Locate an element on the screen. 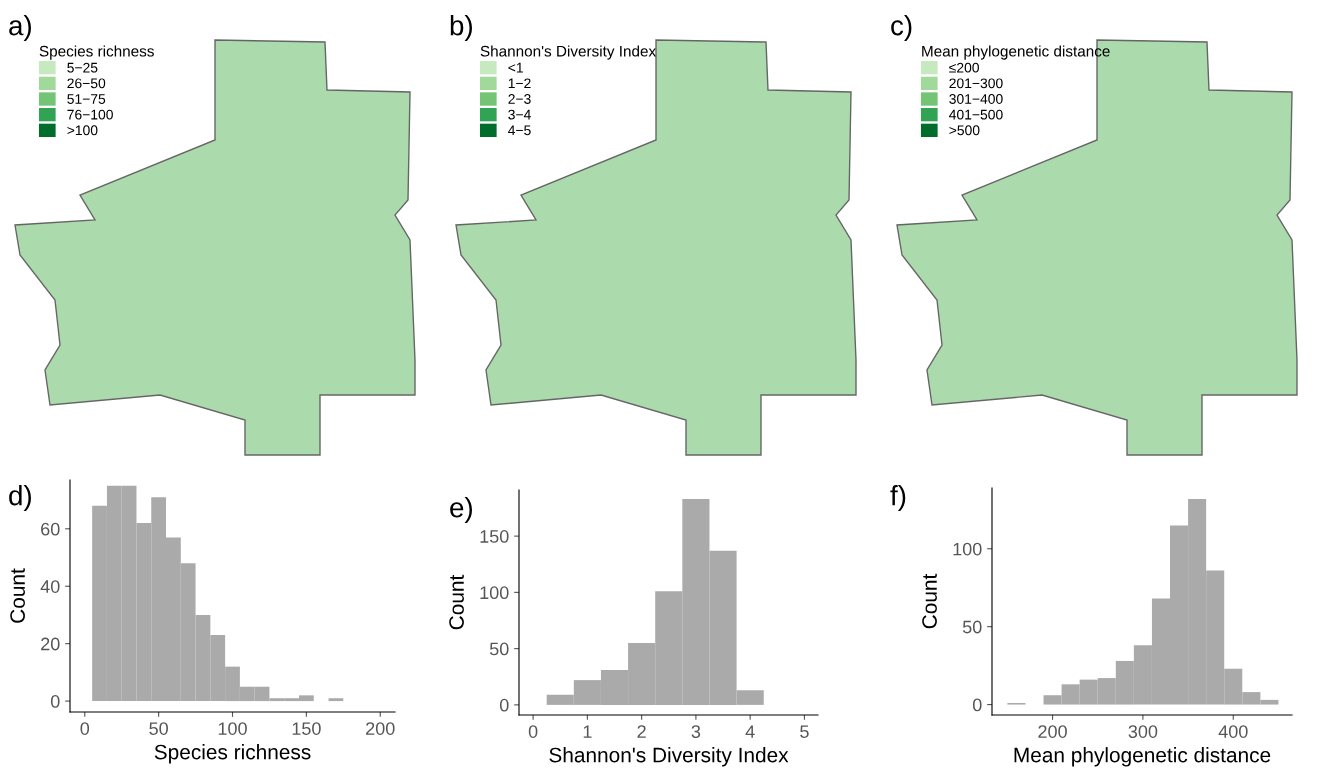 This screenshot has width=1323, height=780. category-label: <1 is located at coordinates (515, 67).